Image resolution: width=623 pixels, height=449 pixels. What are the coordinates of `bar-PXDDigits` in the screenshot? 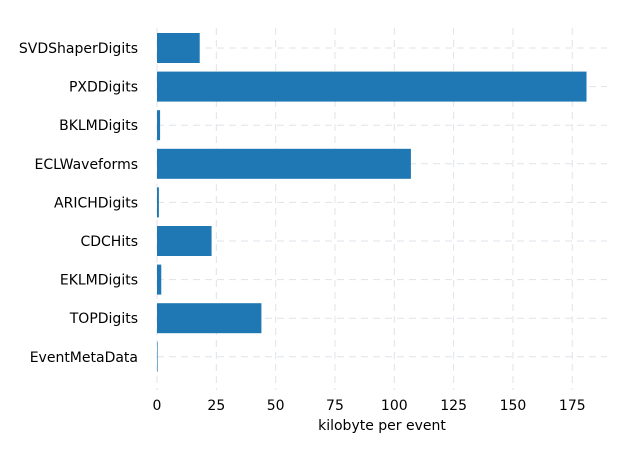 It's located at (372, 86).